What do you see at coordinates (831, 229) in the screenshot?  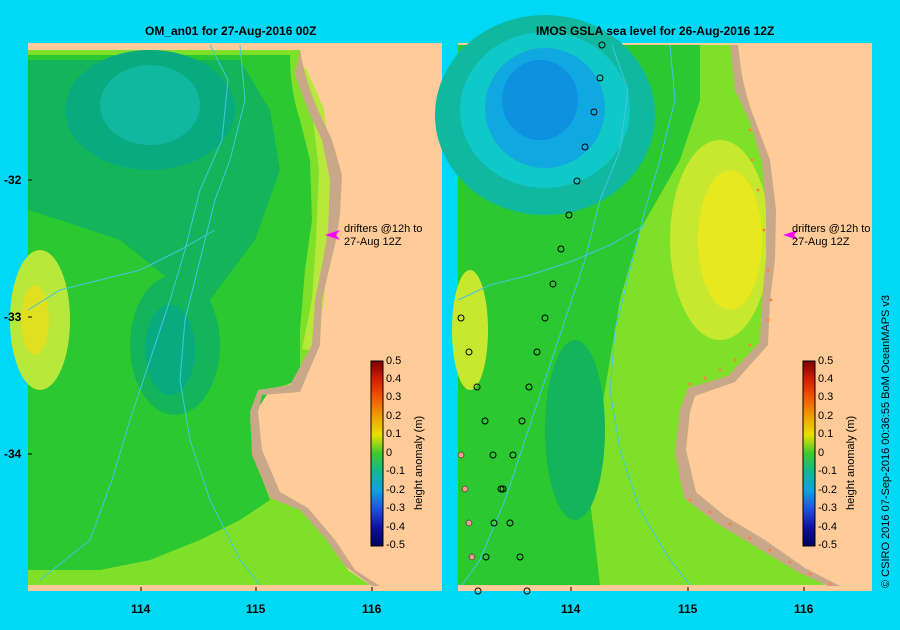 I see `right-drifter-note-line1: drifters @12h to` at bounding box center [831, 229].